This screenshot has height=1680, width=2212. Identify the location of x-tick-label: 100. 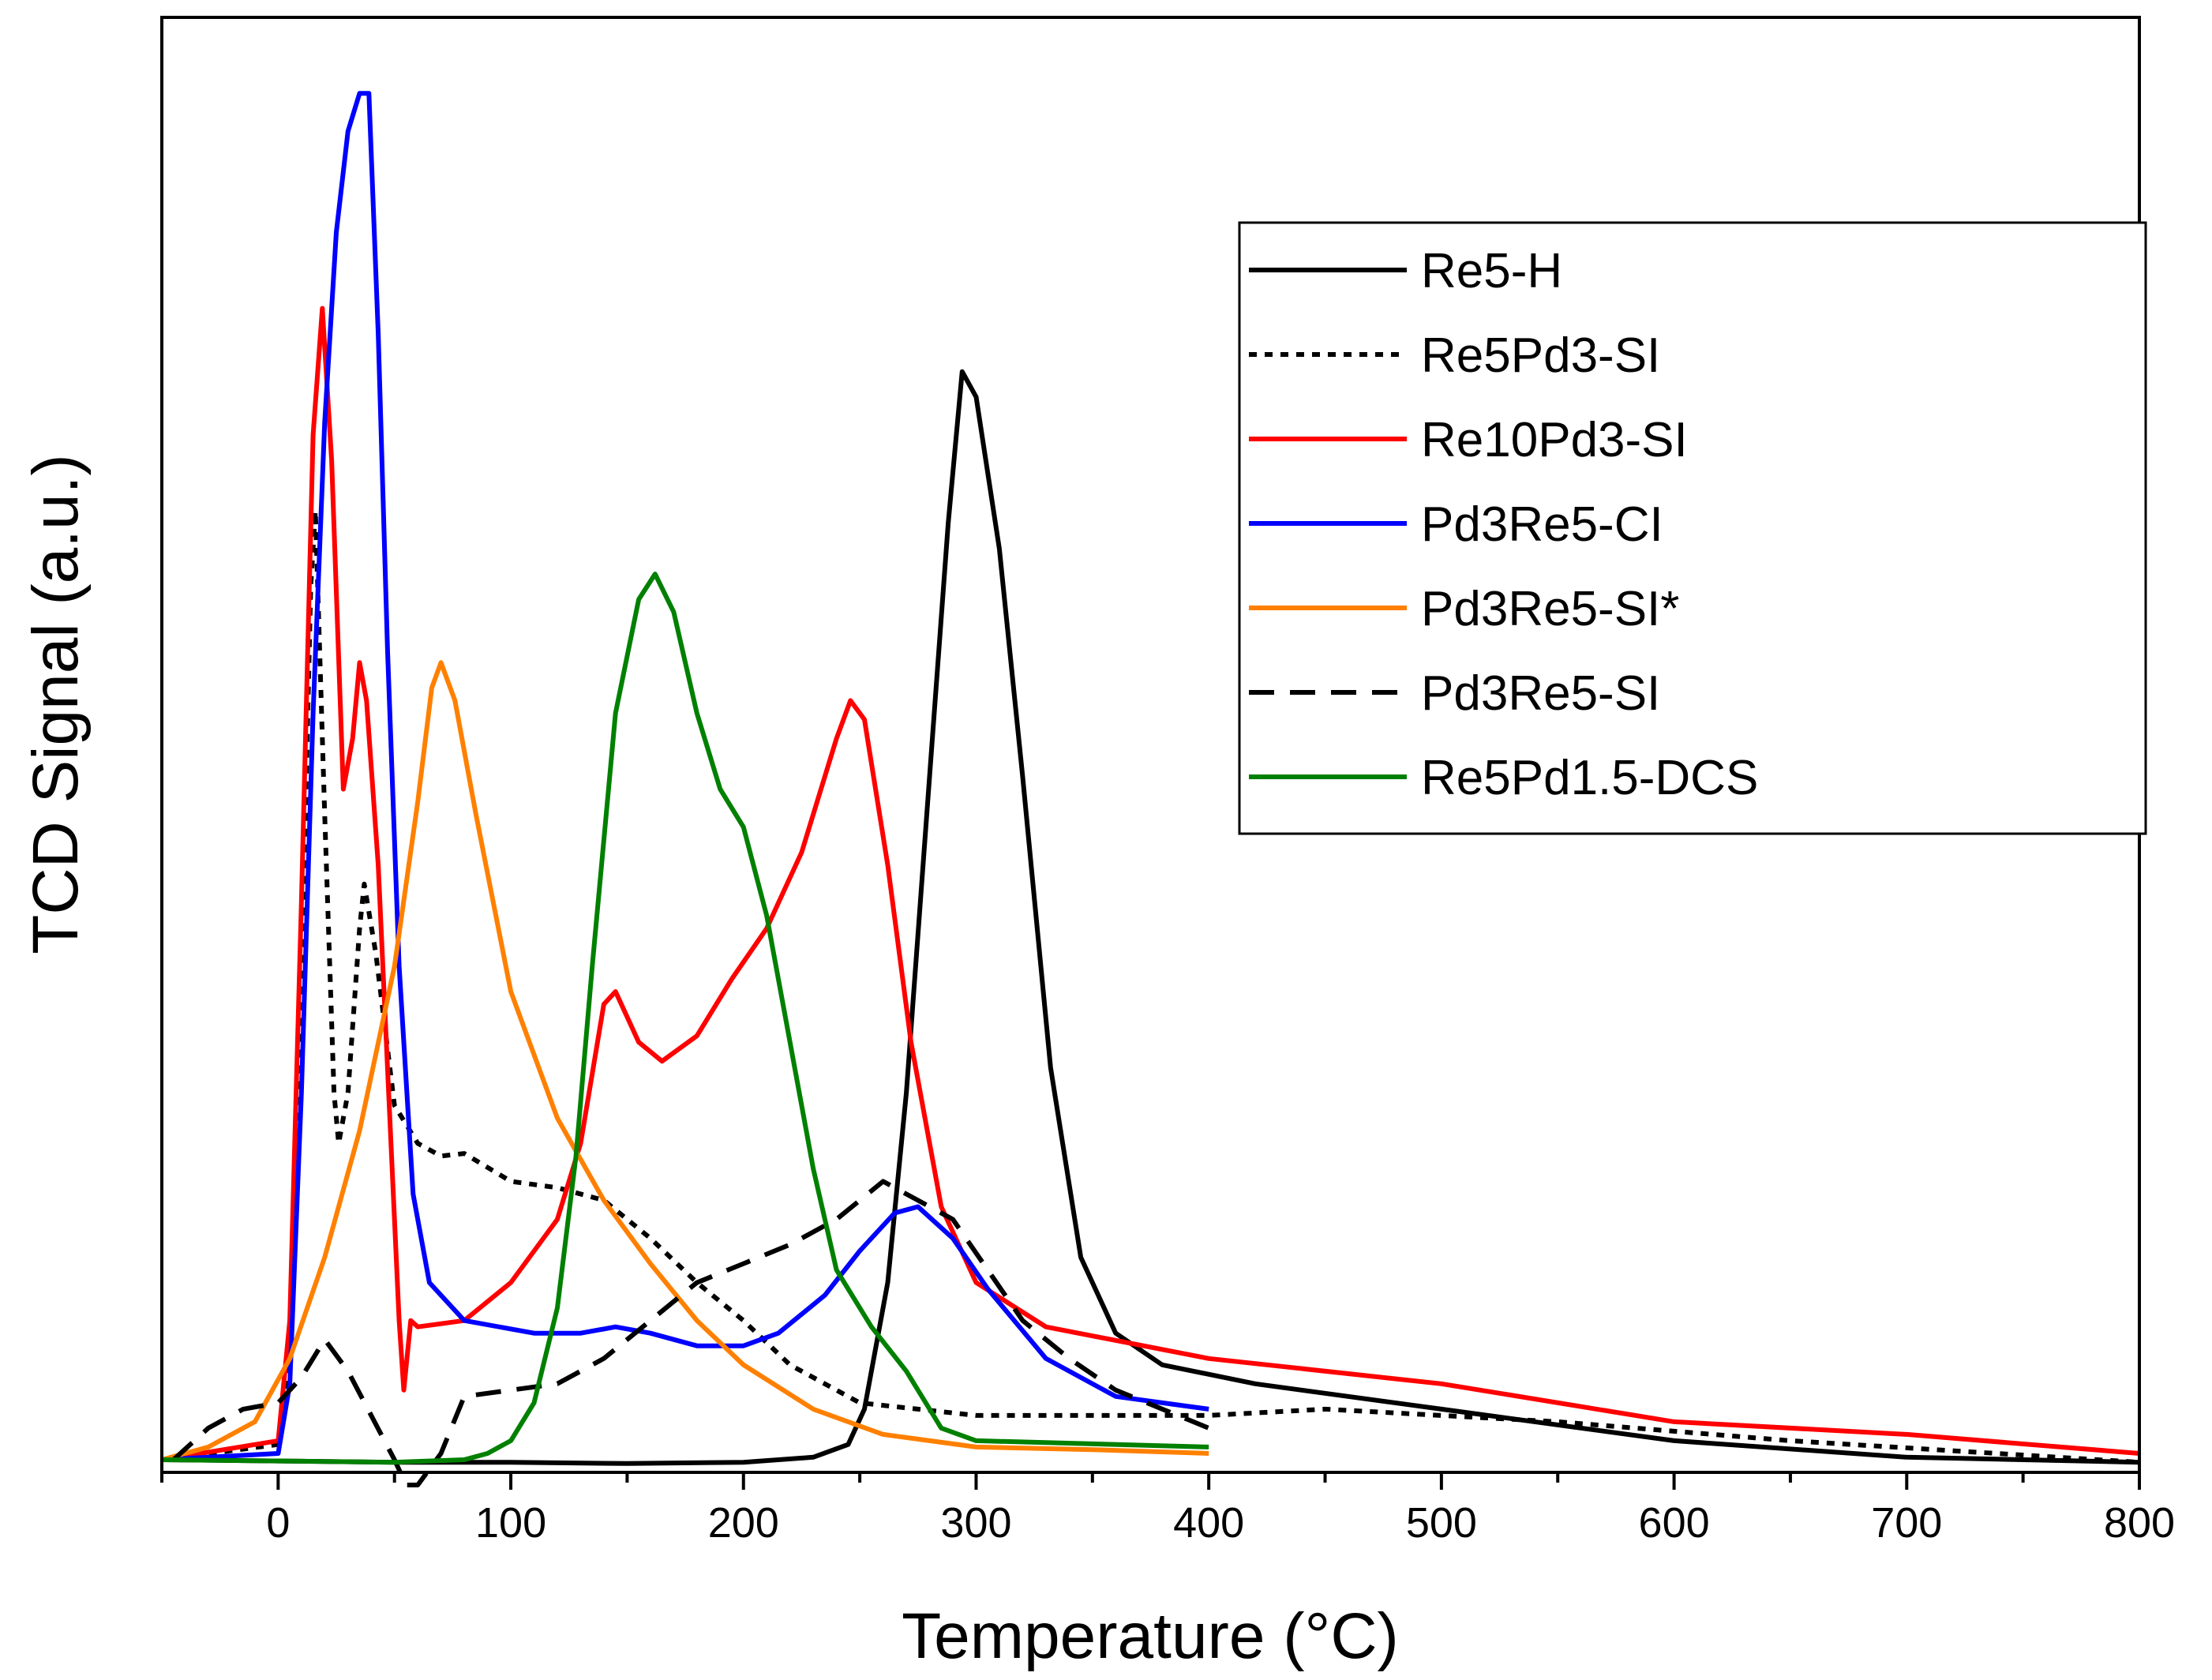
(511, 1523).